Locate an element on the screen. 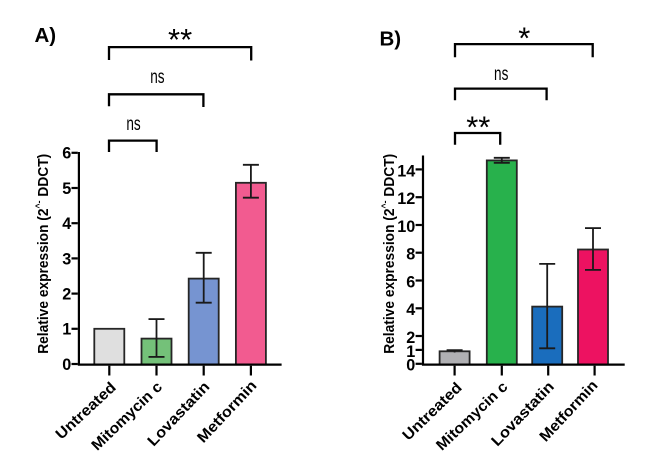 The height and width of the screenshot is (469, 649). svg-text: A) is located at coordinates (46, 35).